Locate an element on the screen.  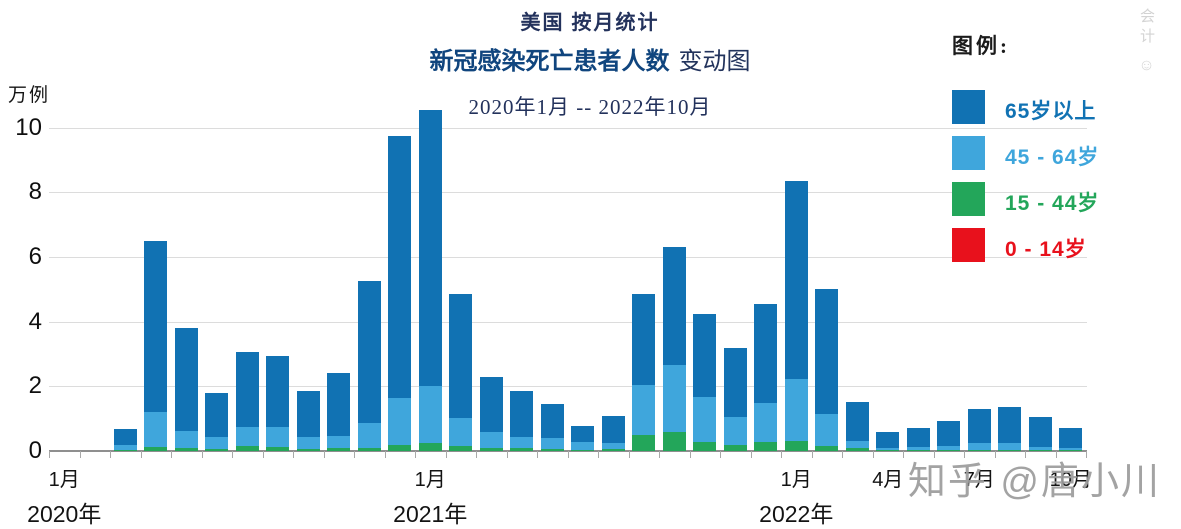
x-tick-month: 1月 is located at coordinates (796, 480).